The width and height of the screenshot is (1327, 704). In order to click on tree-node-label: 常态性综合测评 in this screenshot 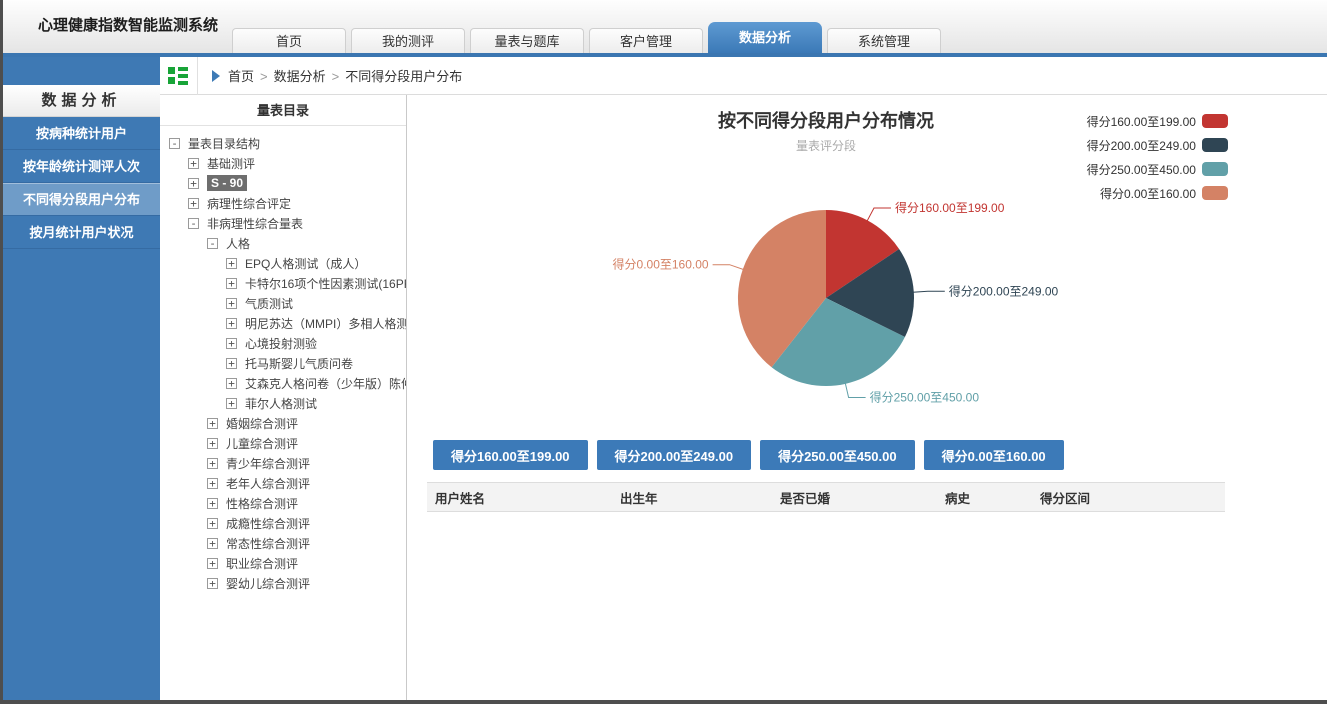, I will do `click(268, 543)`.